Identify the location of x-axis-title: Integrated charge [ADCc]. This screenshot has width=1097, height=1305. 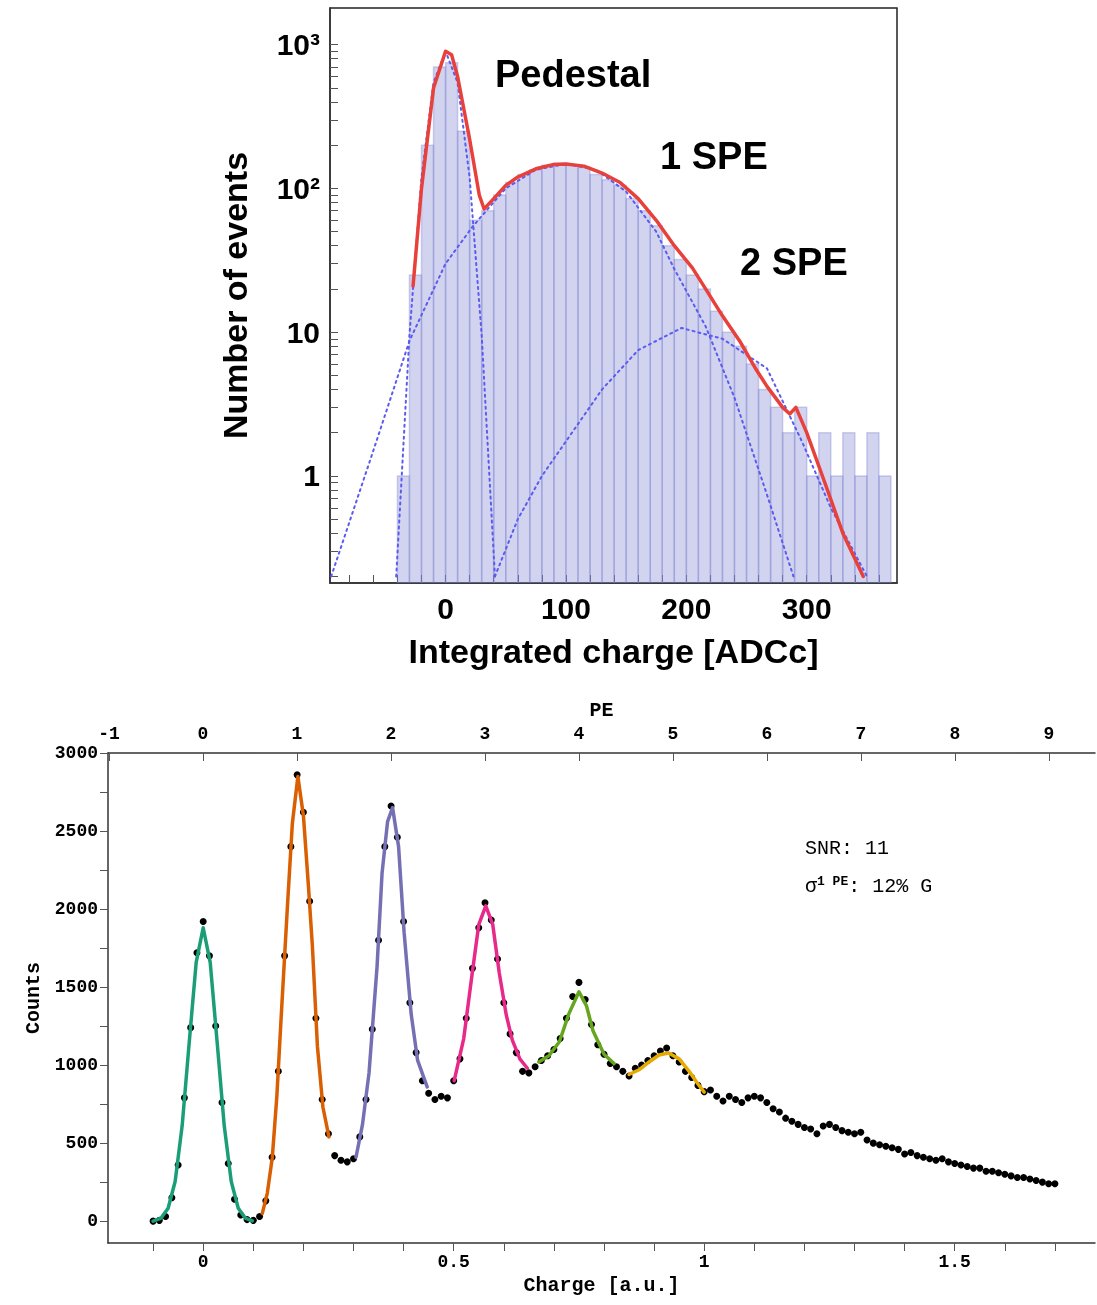
(613, 651).